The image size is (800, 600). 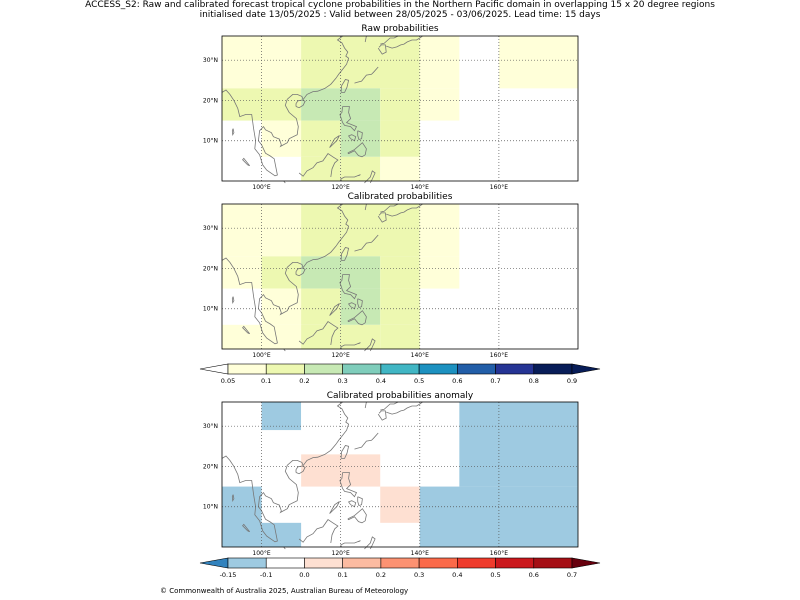 What do you see at coordinates (266, 575) in the screenshot?
I see `colorbar-tick-label: -0.1` at bounding box center [266, 575].